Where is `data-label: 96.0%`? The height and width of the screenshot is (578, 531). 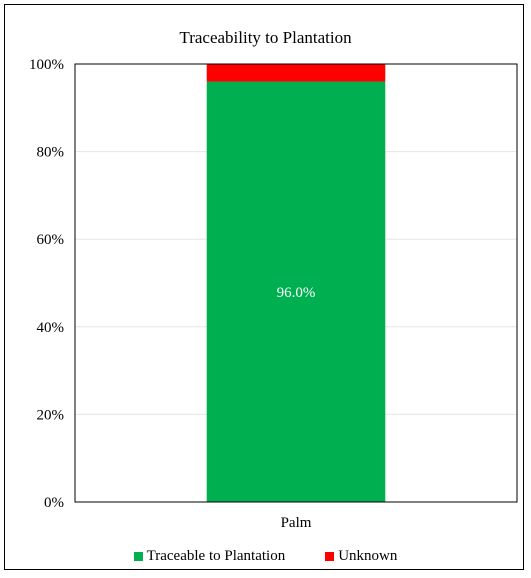 data-label: 96.0% is located at coordinates (296, 293).